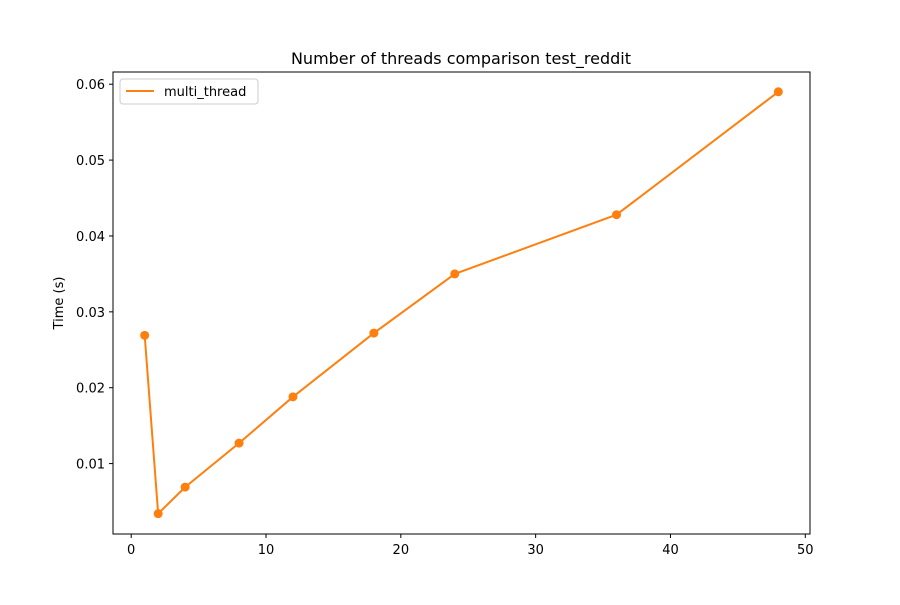 This screenshot has width=900, height=605. What do you see at coordinates (90, 161) in the screenshot?
I see `y-tick-label: 0.05` at bounding box center [90, 161].